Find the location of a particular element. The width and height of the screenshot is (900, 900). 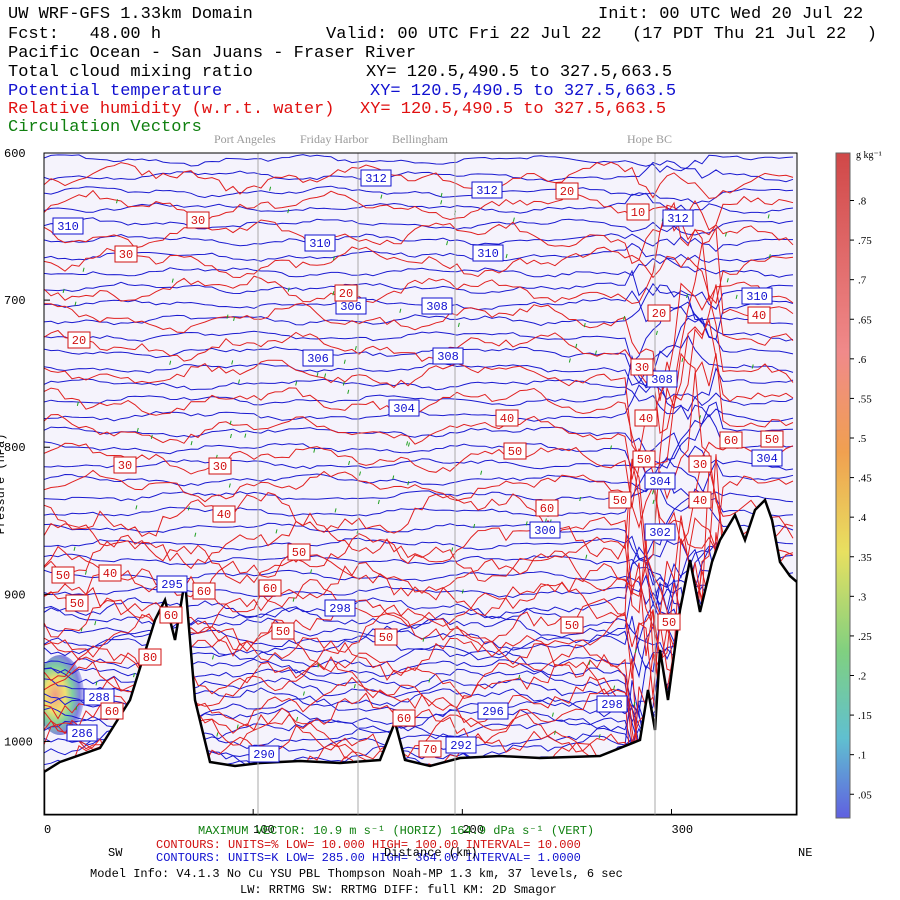

contour-label: 298 is located at coordinates (612, 705).